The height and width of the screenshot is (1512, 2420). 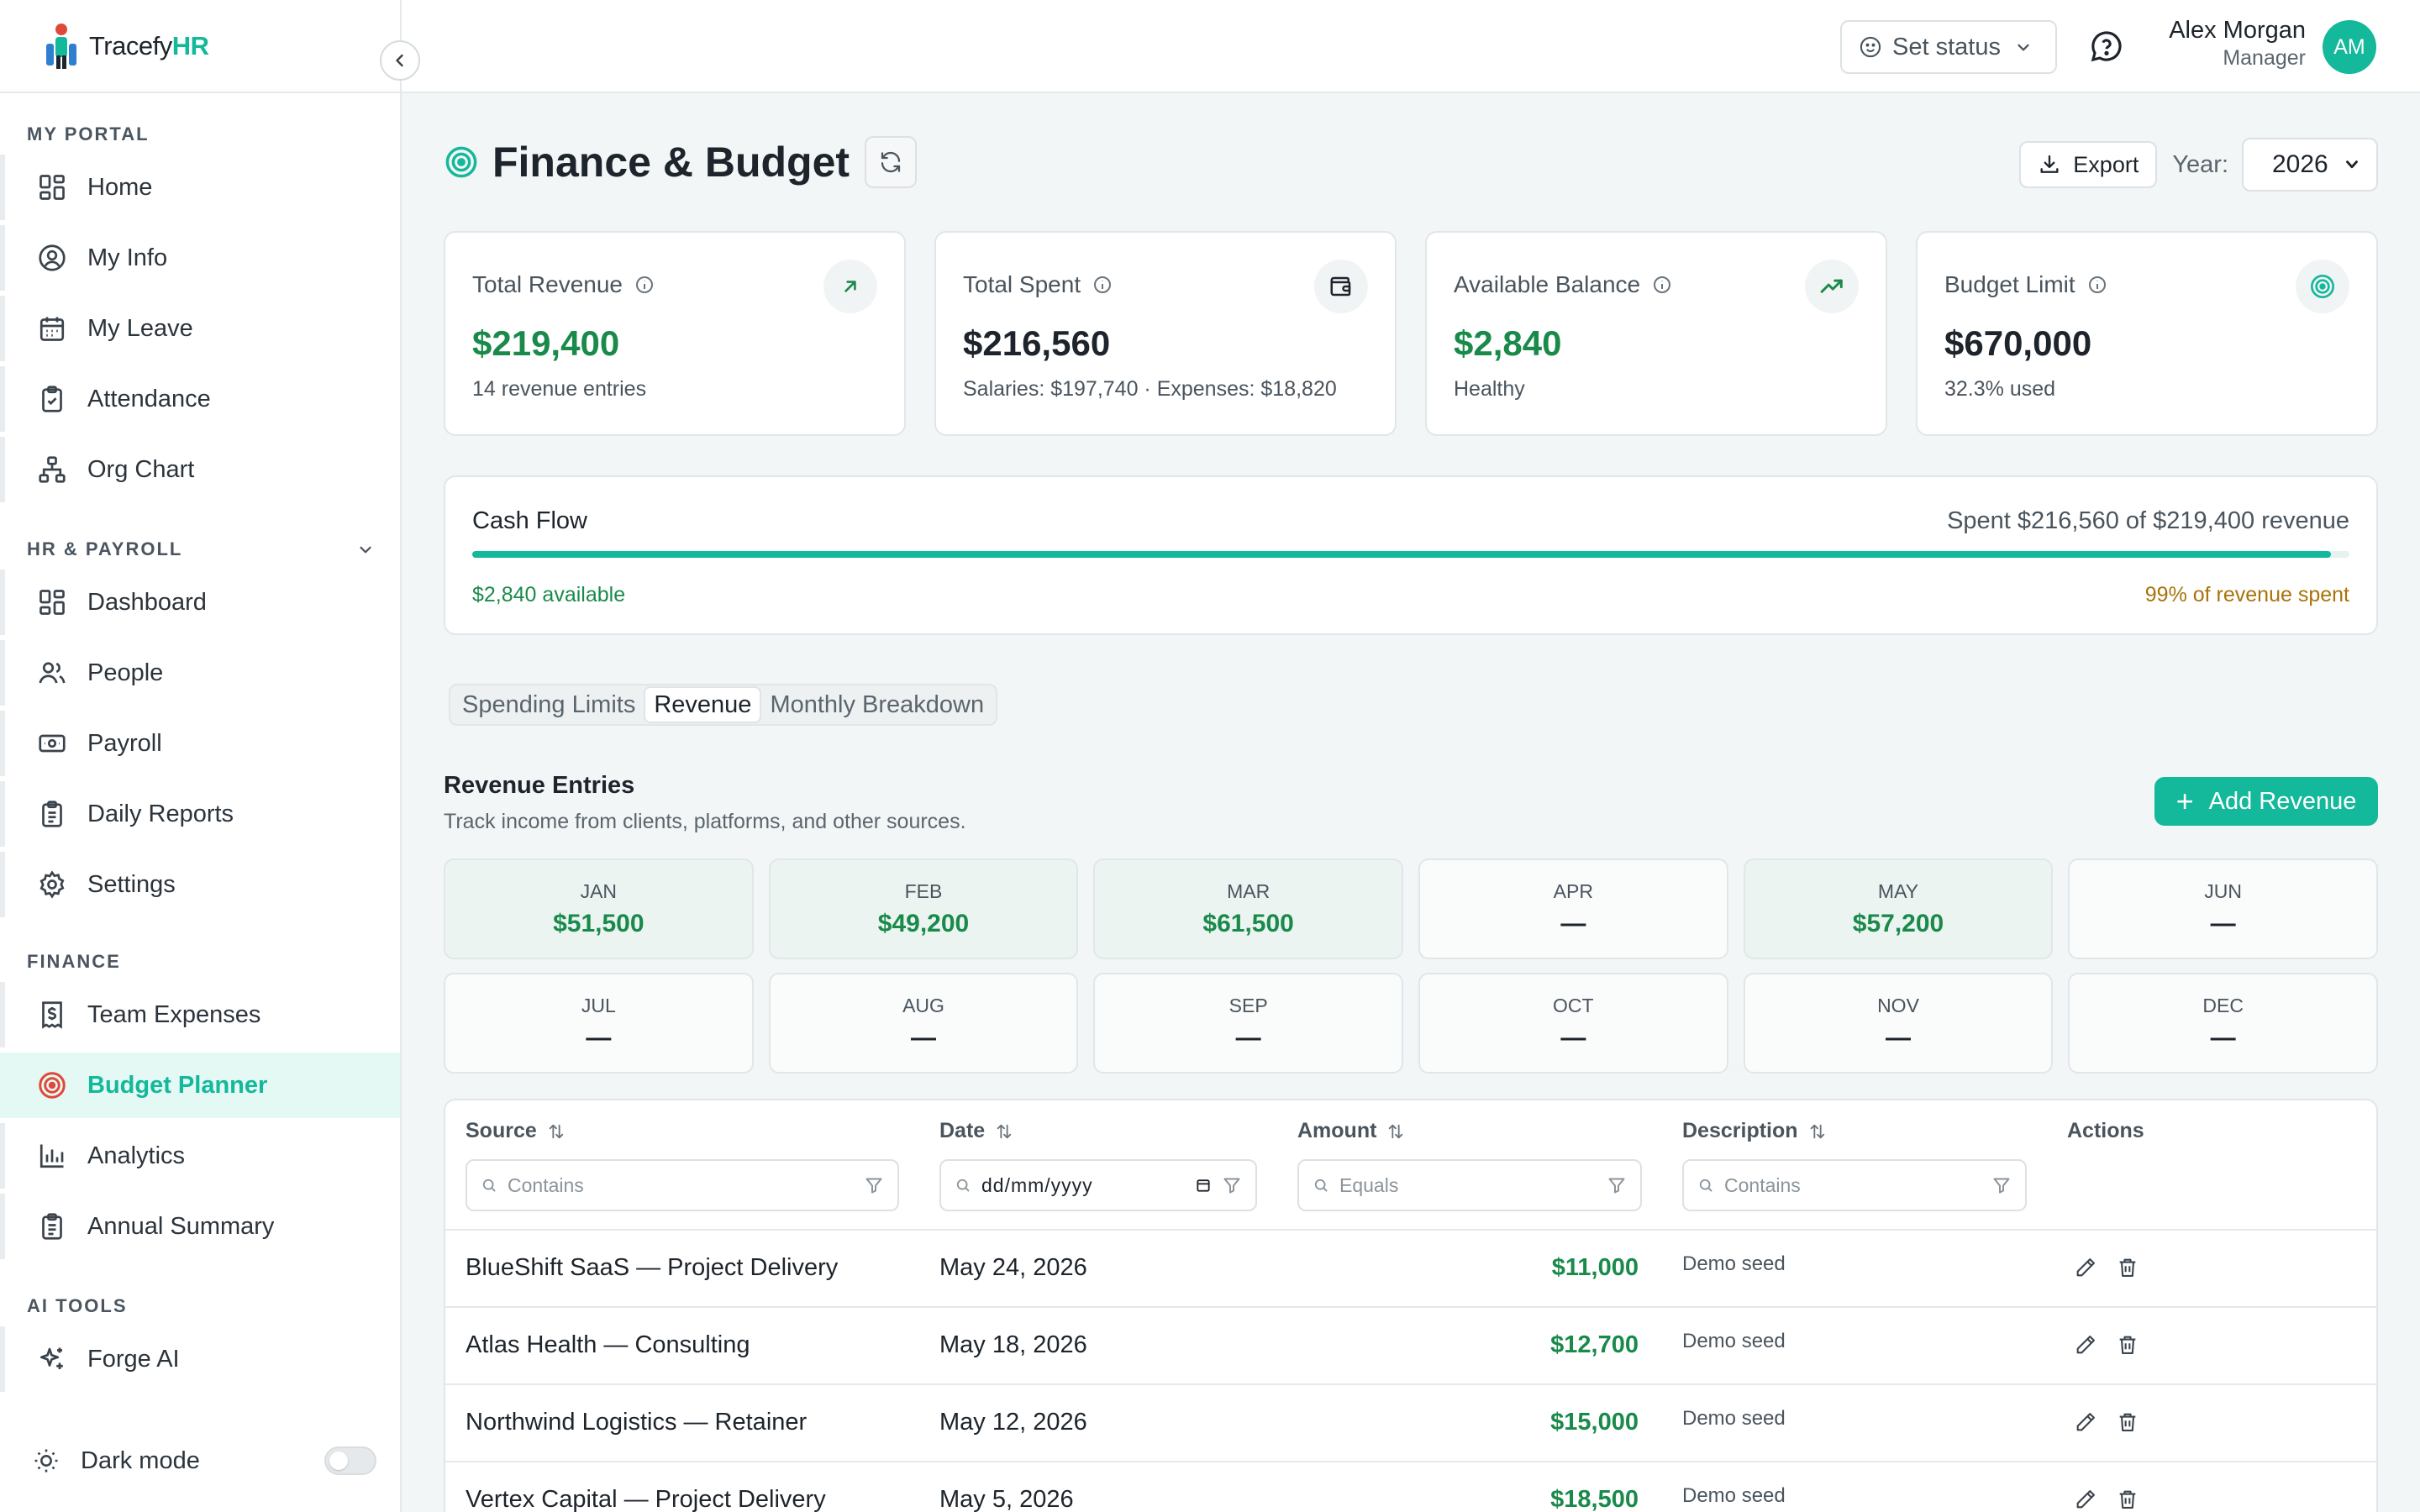 What do you see at coordinates (200, 1359) in the screenshot?
I see `sidebar-item-forge-ai: Forge AI` at bounding box center [200, 1359].